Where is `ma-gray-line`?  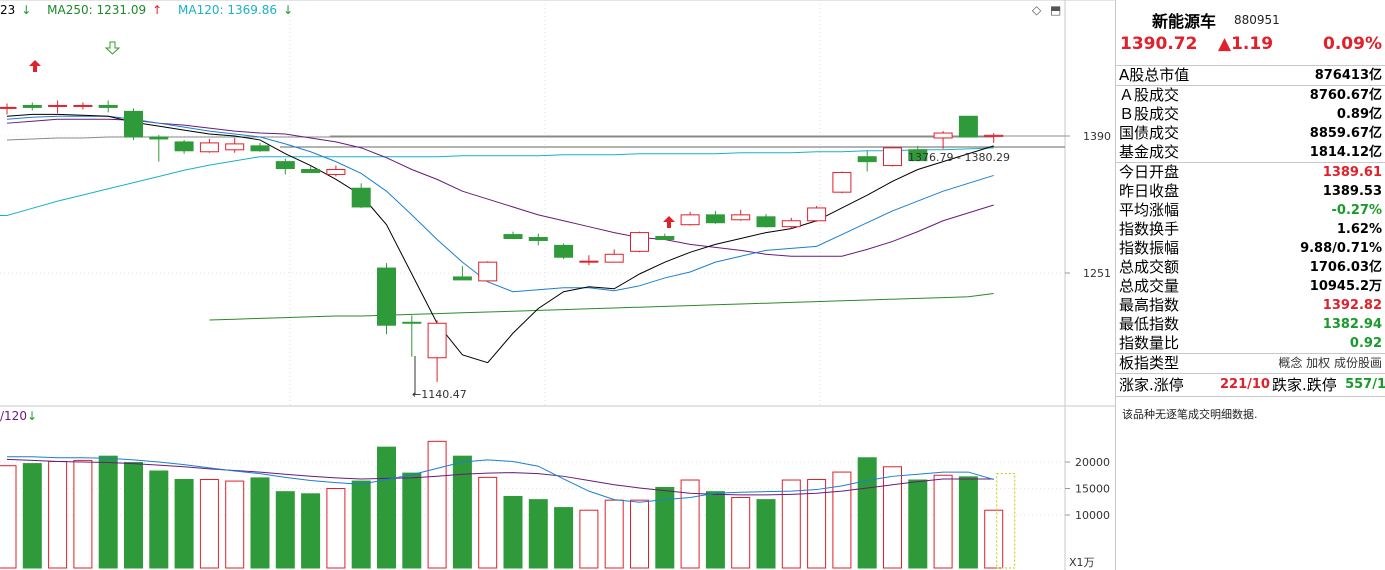
ma-gray-line is located at coordinates (500, 138).